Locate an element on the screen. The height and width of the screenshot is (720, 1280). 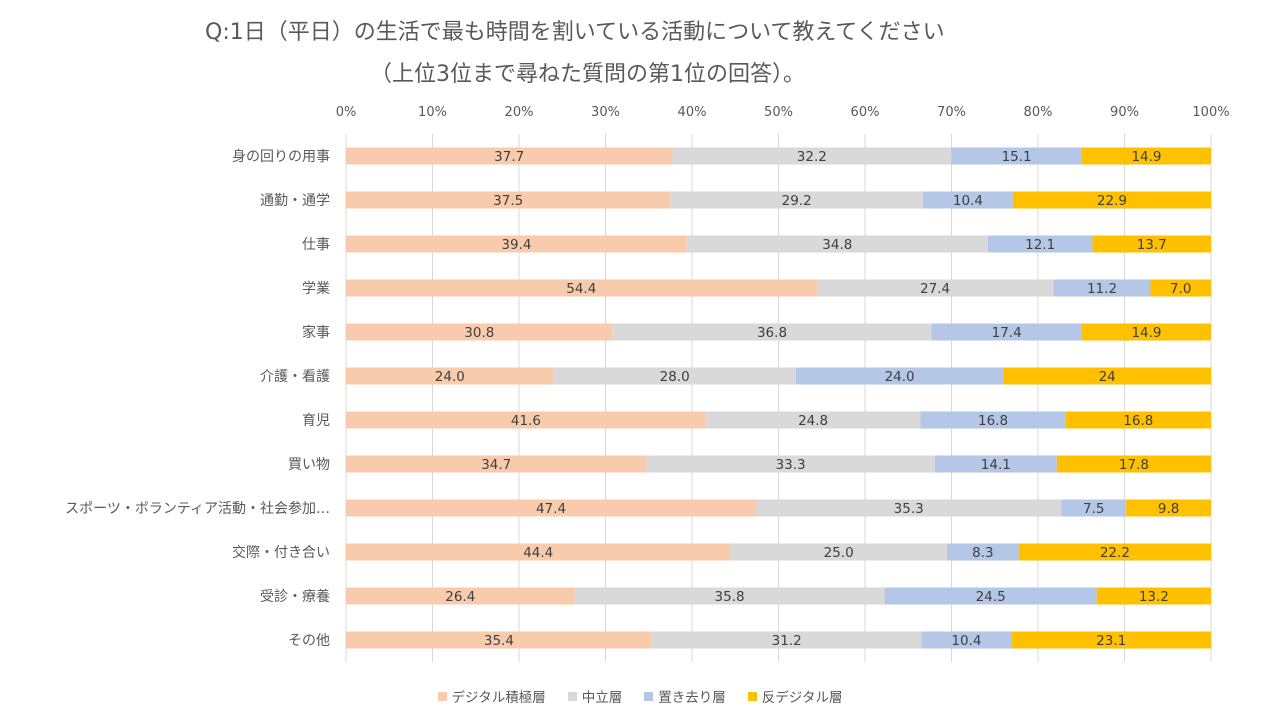
bar-row: 34.7 33.3 14.1 17.8 is located at coordinates (778, 464).